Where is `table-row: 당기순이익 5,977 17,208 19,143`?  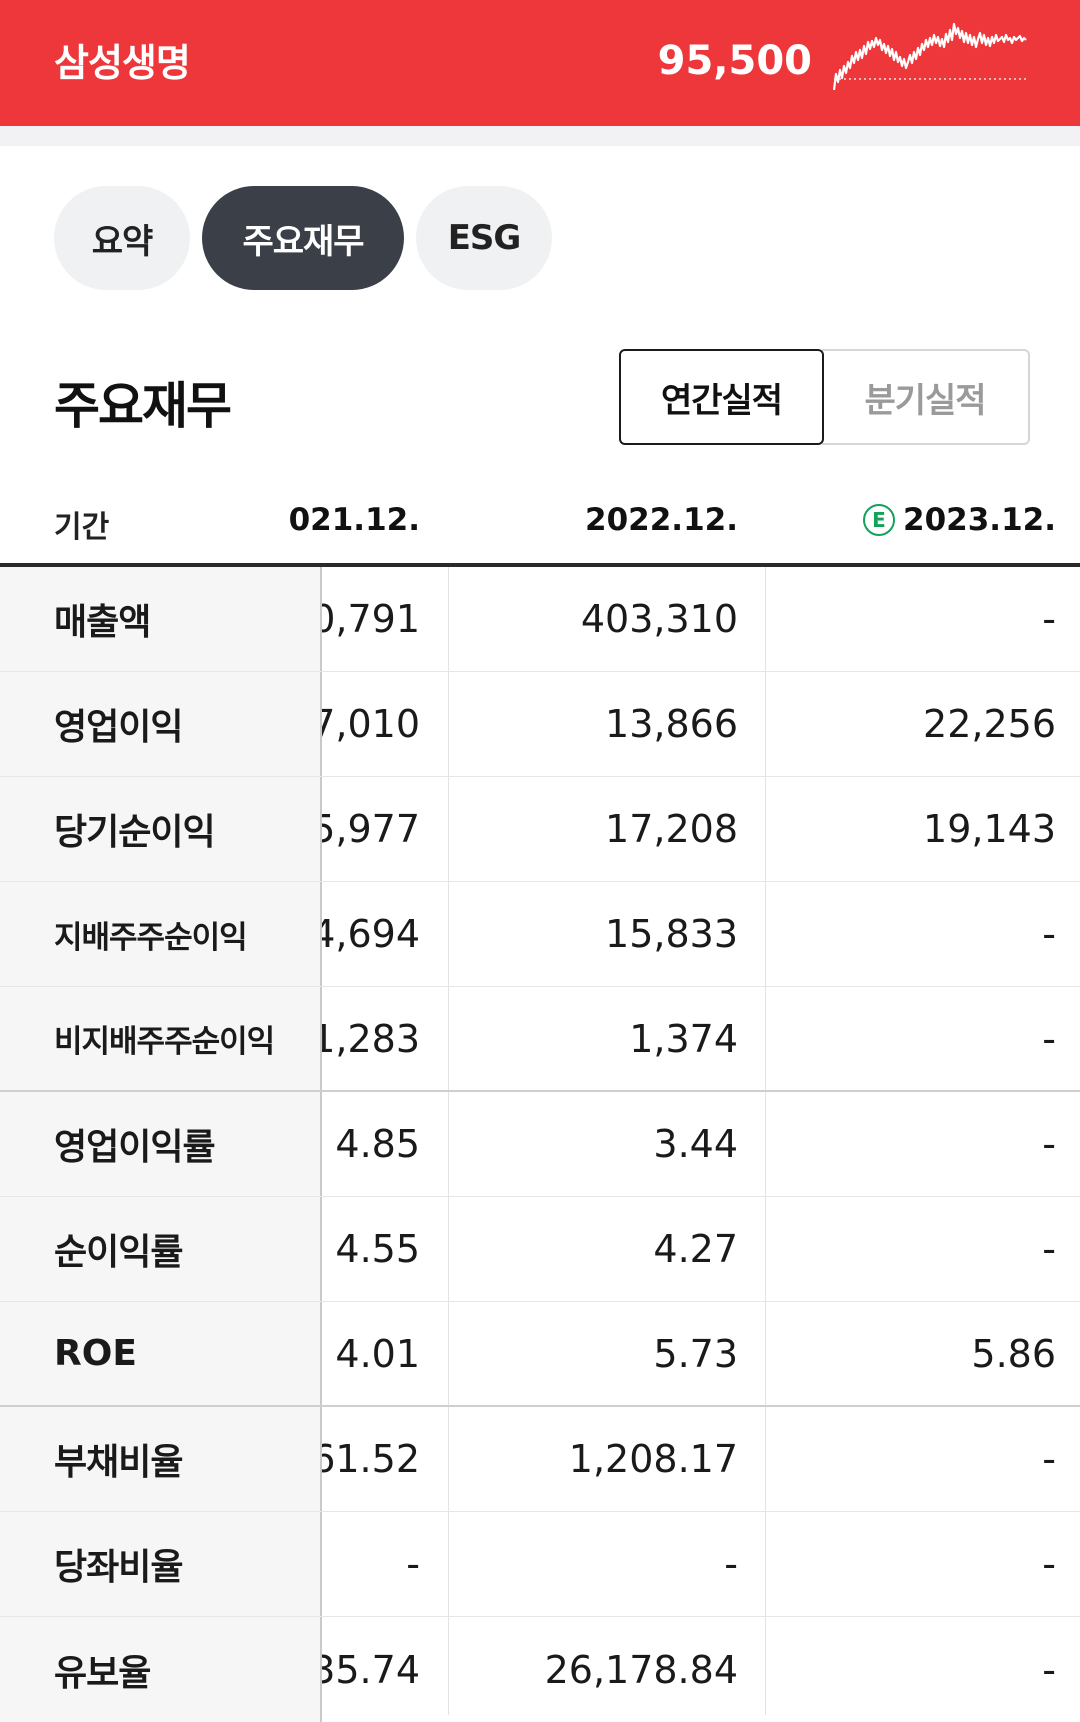 table-row: 당기순이익 5,977 17,208 19,143 is located at coordinates (540, 829).